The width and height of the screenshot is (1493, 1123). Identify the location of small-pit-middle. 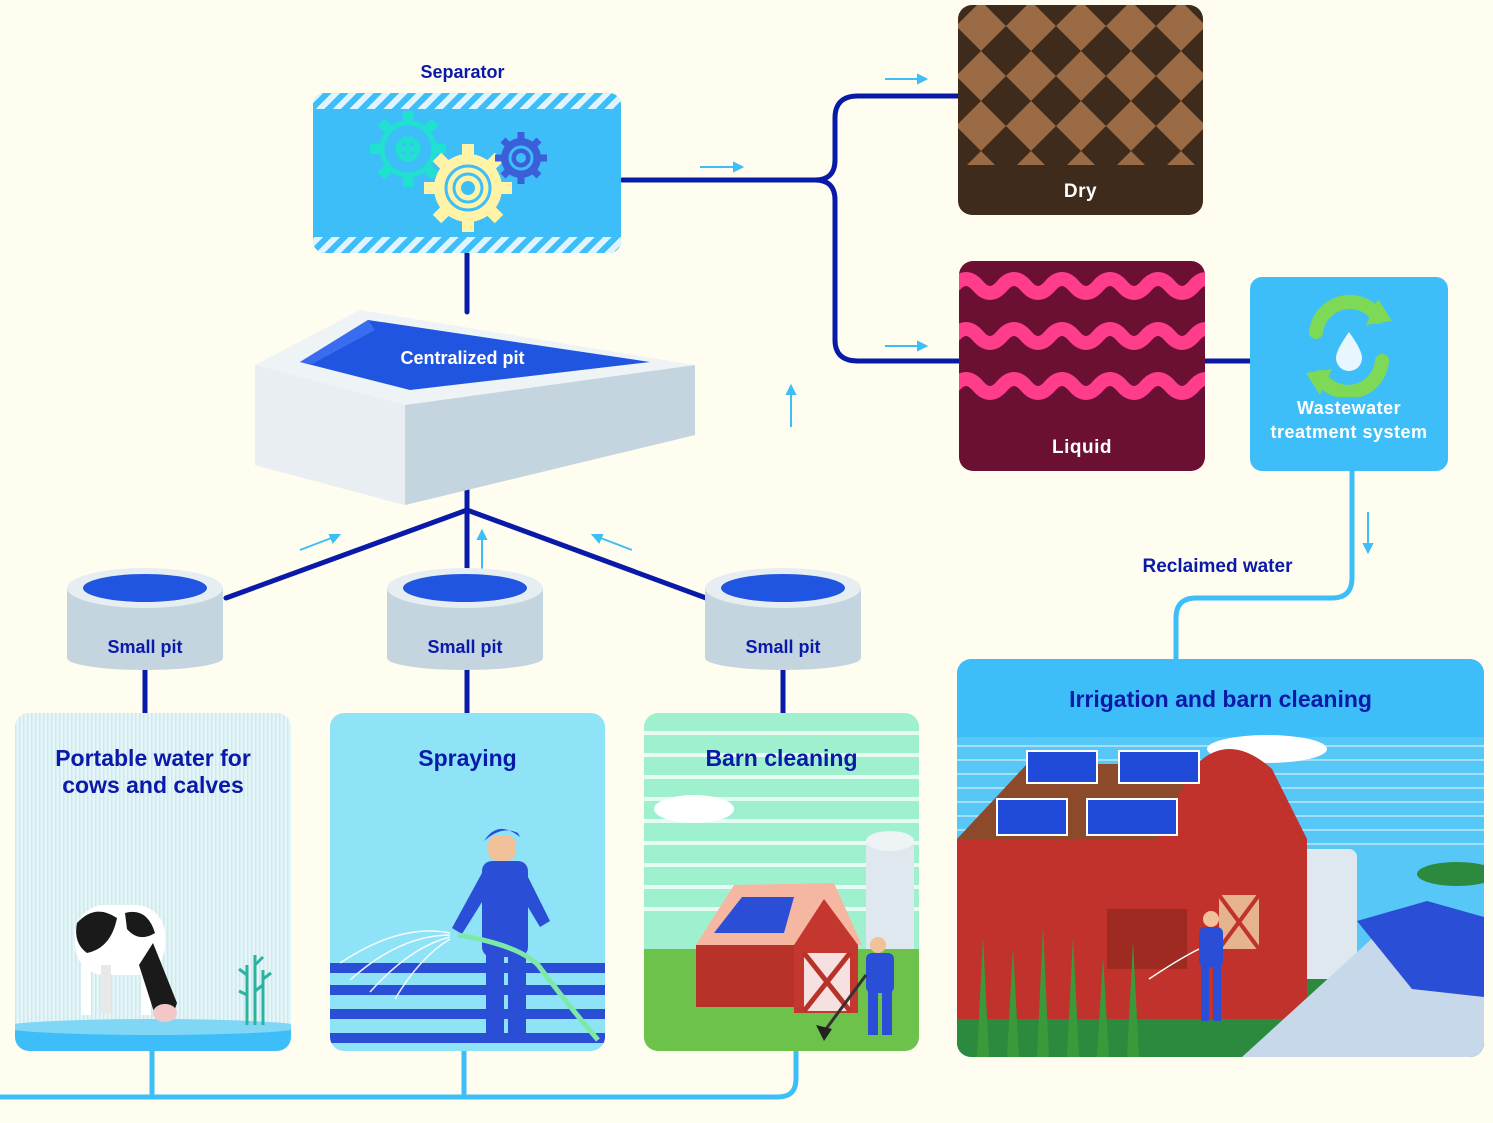
(465, 619).